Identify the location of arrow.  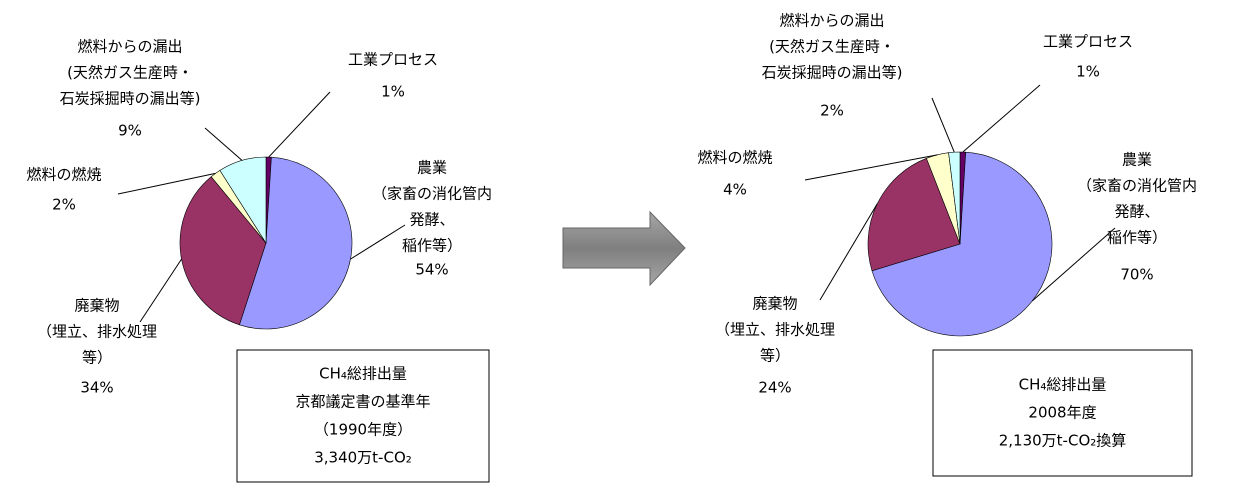
(624, 248).